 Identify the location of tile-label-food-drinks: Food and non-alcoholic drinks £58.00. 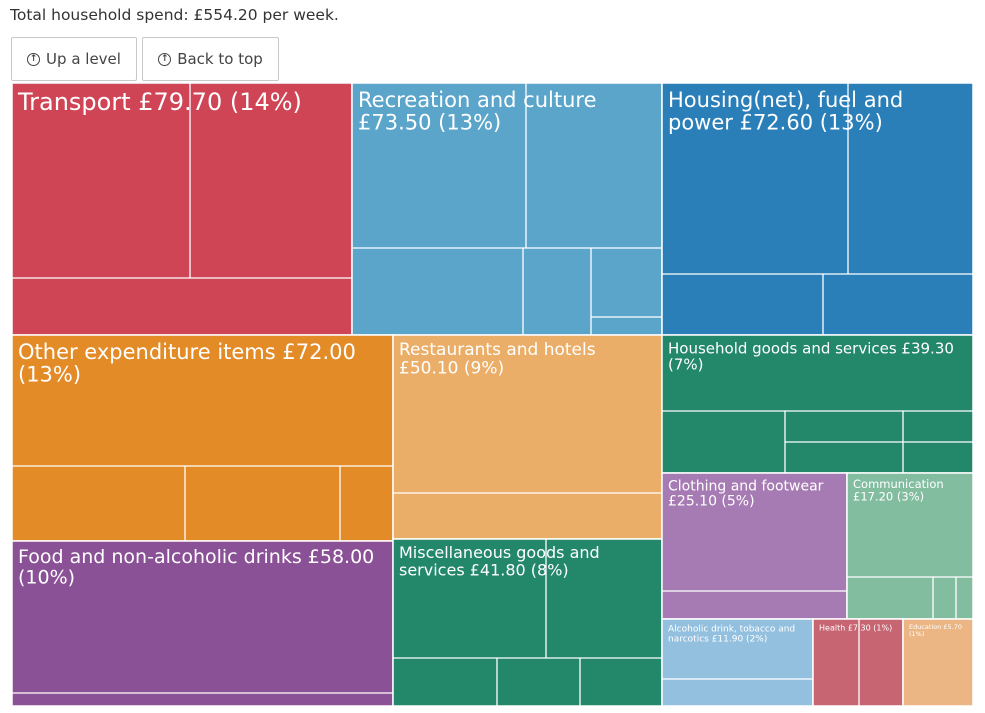
(196, 557).